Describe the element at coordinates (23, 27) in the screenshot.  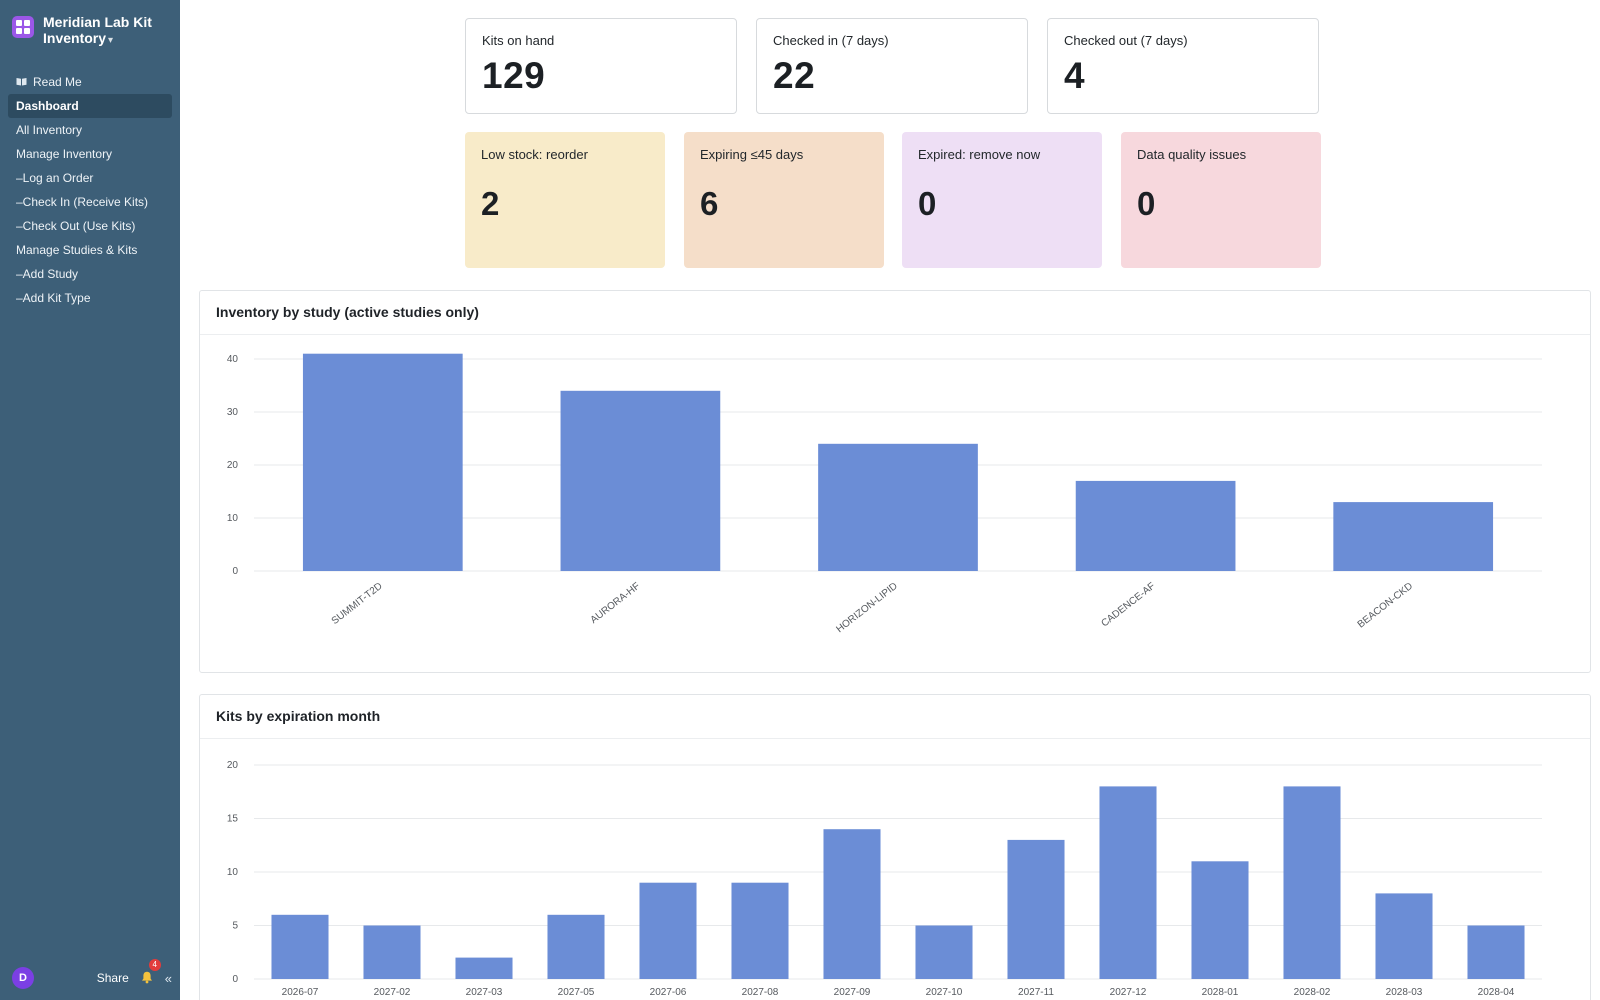
I see `app-grid-icon` at that location.